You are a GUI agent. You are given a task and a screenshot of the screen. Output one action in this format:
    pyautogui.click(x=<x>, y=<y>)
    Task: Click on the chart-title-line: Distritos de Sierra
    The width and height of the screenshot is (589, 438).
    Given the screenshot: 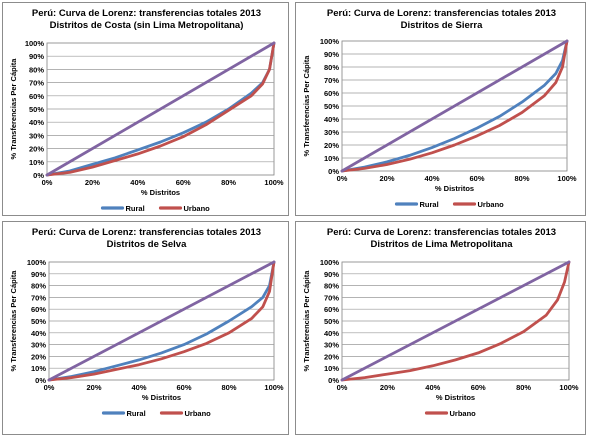 What is the action you would take?
    pyautogui.click(x=442, y=25)
    